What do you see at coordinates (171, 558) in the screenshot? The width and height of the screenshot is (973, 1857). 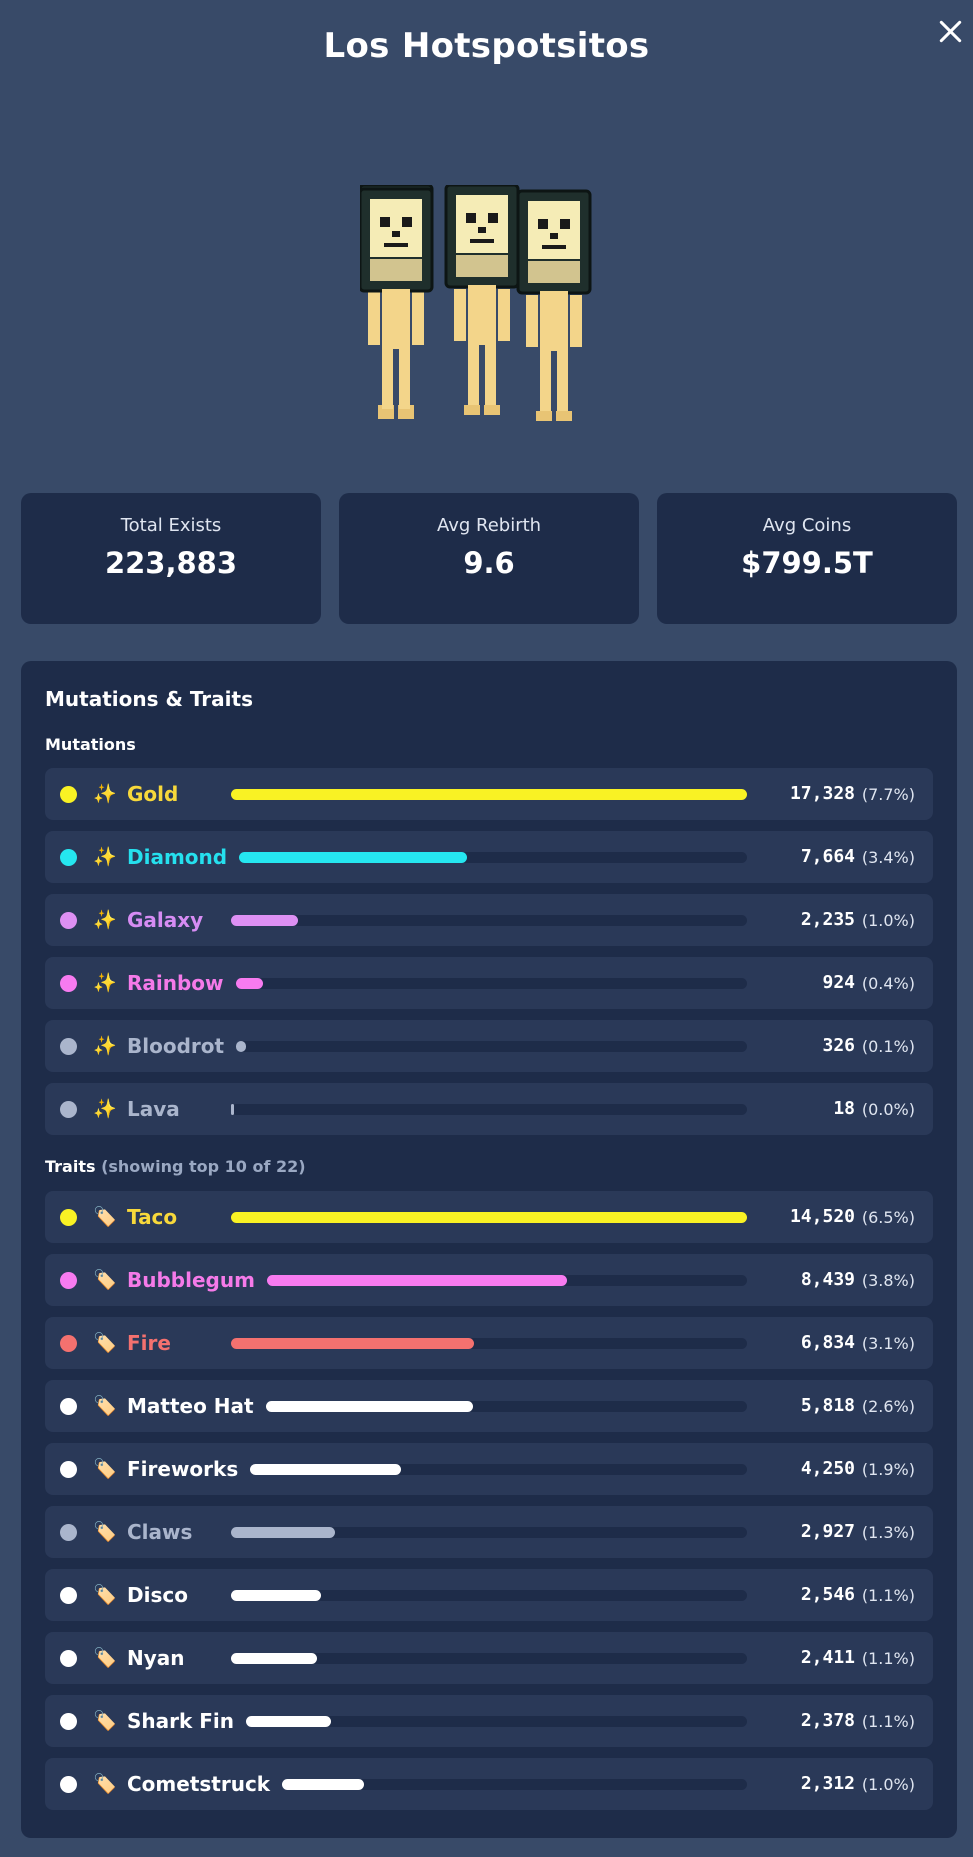 I see `stat-card-total-exists: Total Exists 223,883` at bounding box center [171, 558].